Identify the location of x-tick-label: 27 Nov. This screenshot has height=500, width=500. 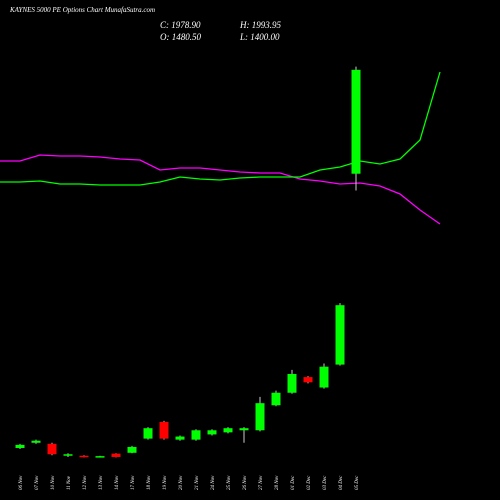
(261, 482).